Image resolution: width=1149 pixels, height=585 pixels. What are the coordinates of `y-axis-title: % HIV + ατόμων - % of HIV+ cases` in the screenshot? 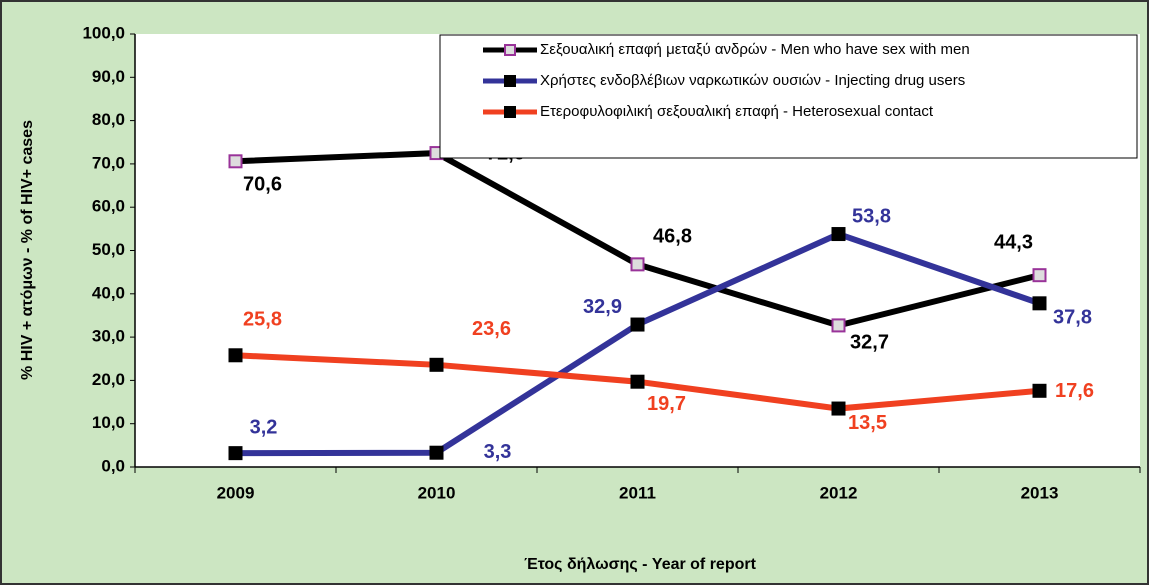 It's located at (27, 250).